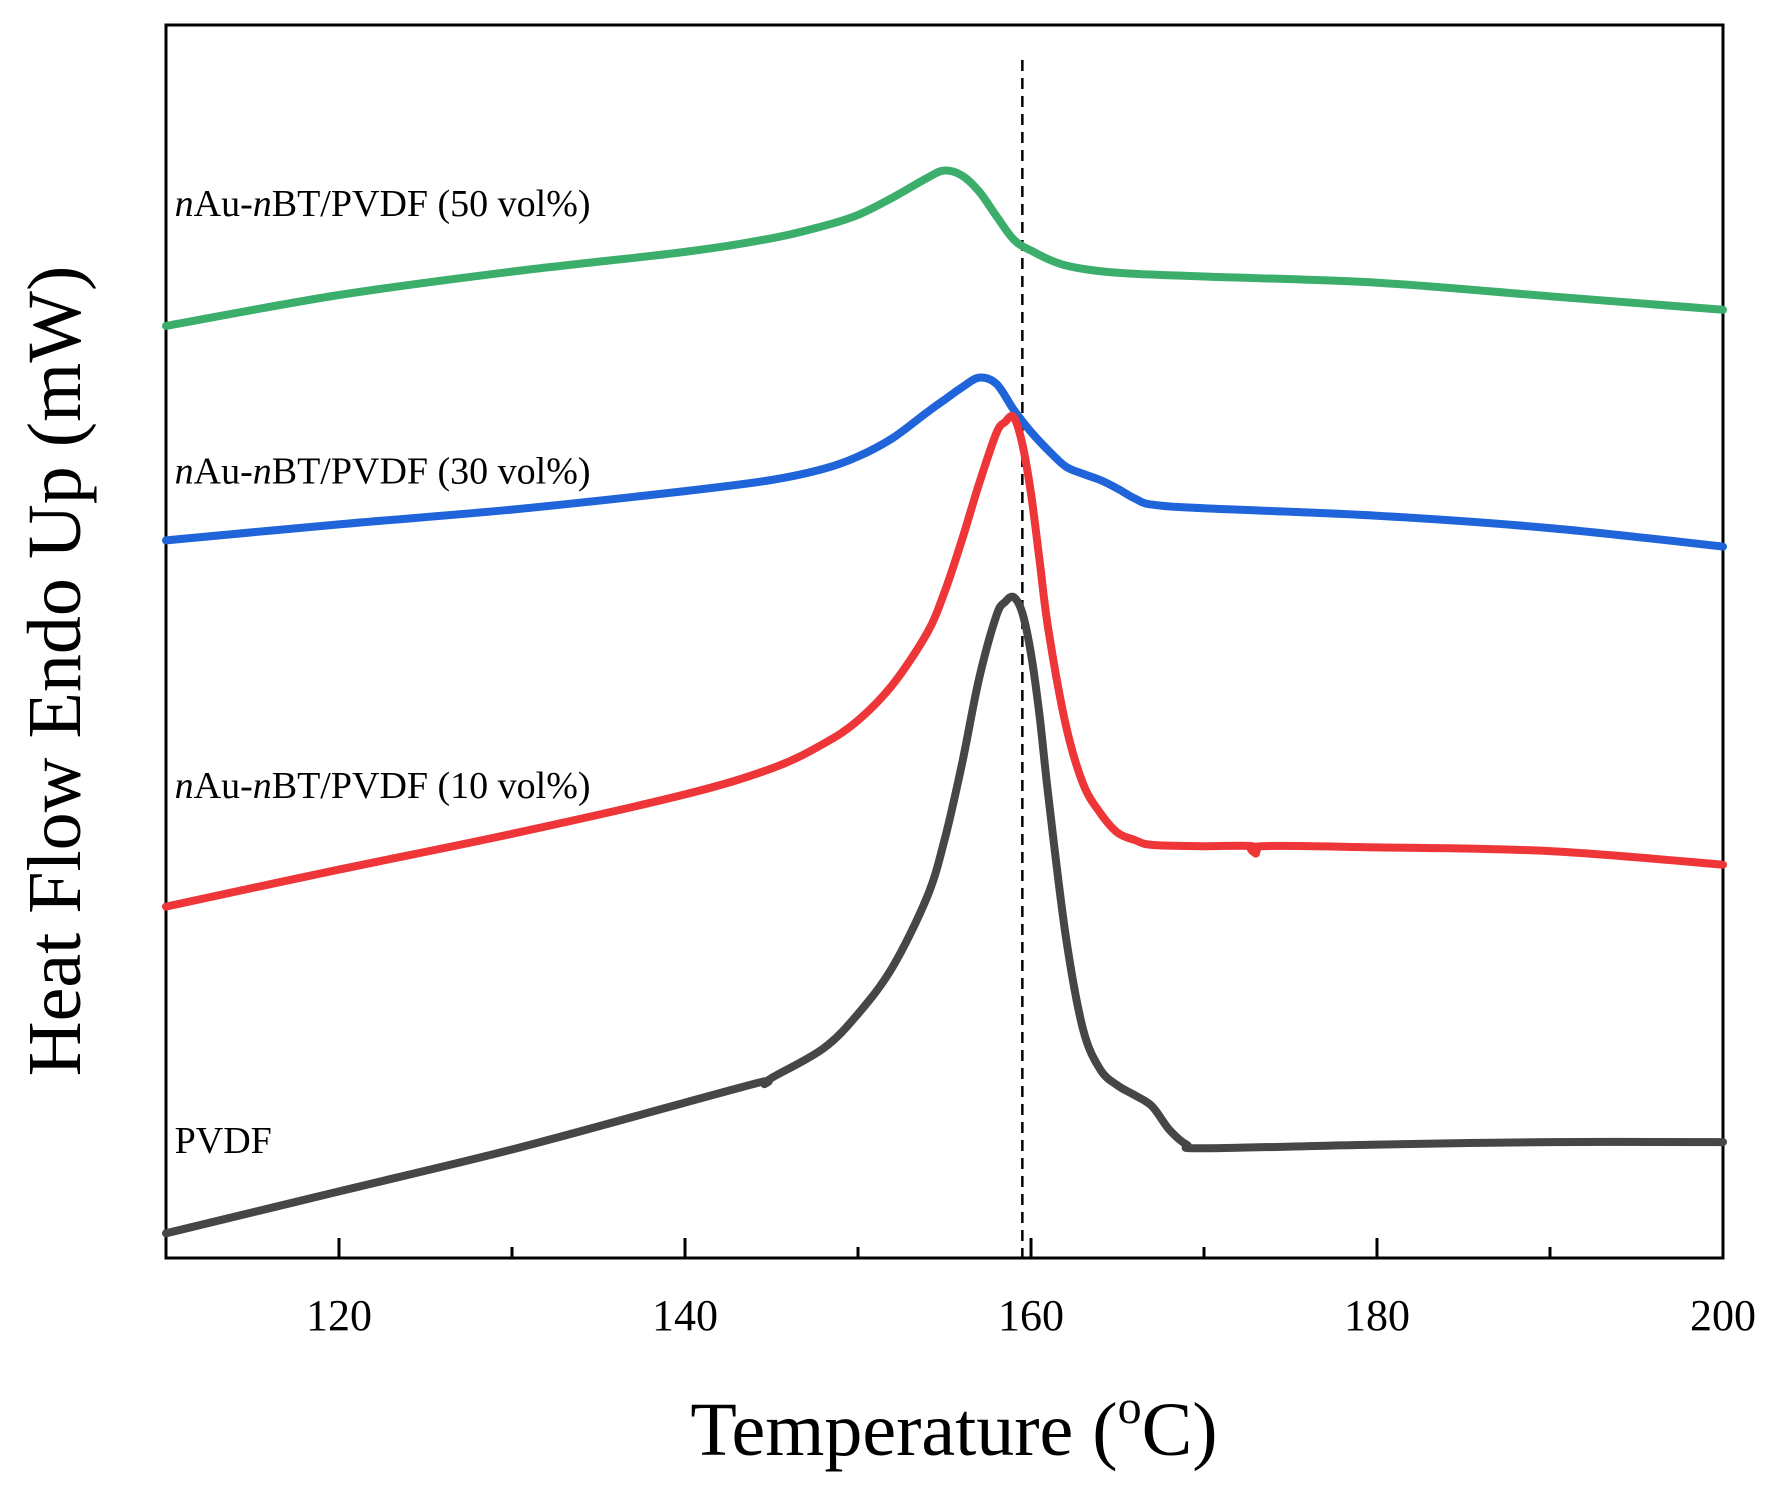 The width and height of the screenshot is (1788, 1504). Describe the element at coordinates (55, 671) in the screenshot. I see `y-axis-title: Heat Flow Endo Up (mW)` at that location.